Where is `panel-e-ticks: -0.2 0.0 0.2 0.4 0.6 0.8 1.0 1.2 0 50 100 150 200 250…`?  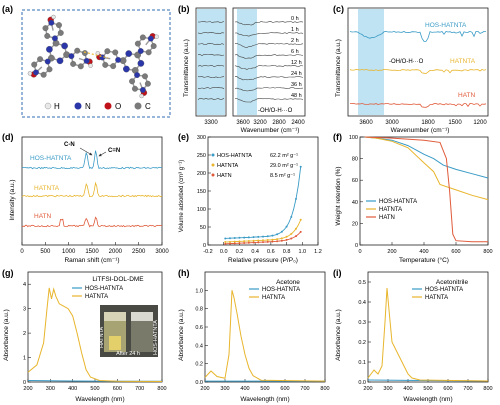 panel-e-ticks: -0.2 0.0 0.2 0.4 0.6 0.8 1.0 1.2 0 50 100 150 200 250… is located at coordinates (259, 195).